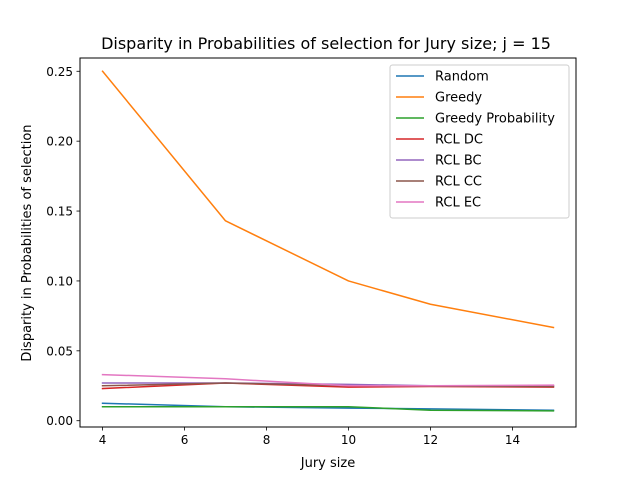 Image resolution: width=640 pixels, height=480 pixels. Describe the element at coordinates (458, 98) in the screenshot. I see `legend-label-1: Greedy` at that location.